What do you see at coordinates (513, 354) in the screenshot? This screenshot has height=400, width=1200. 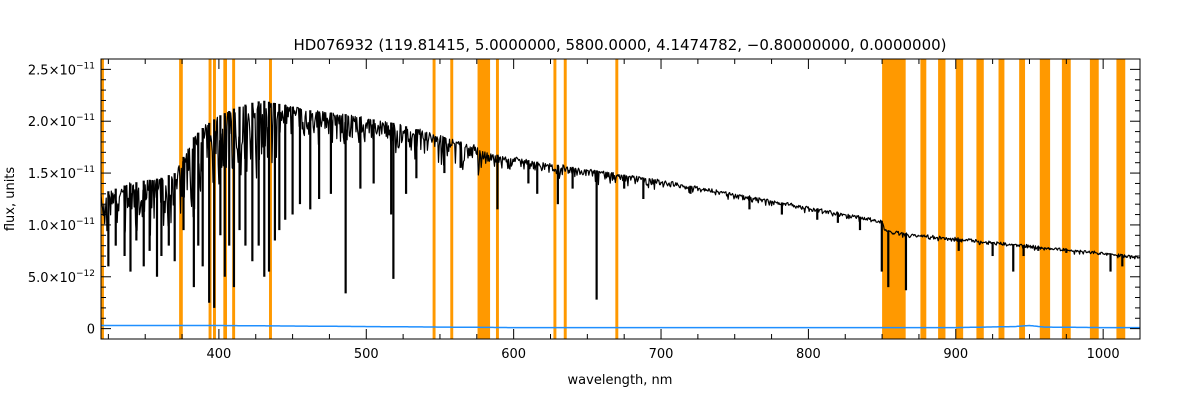 I see `x-tick-label: 600` at bounding box center [513, 354].